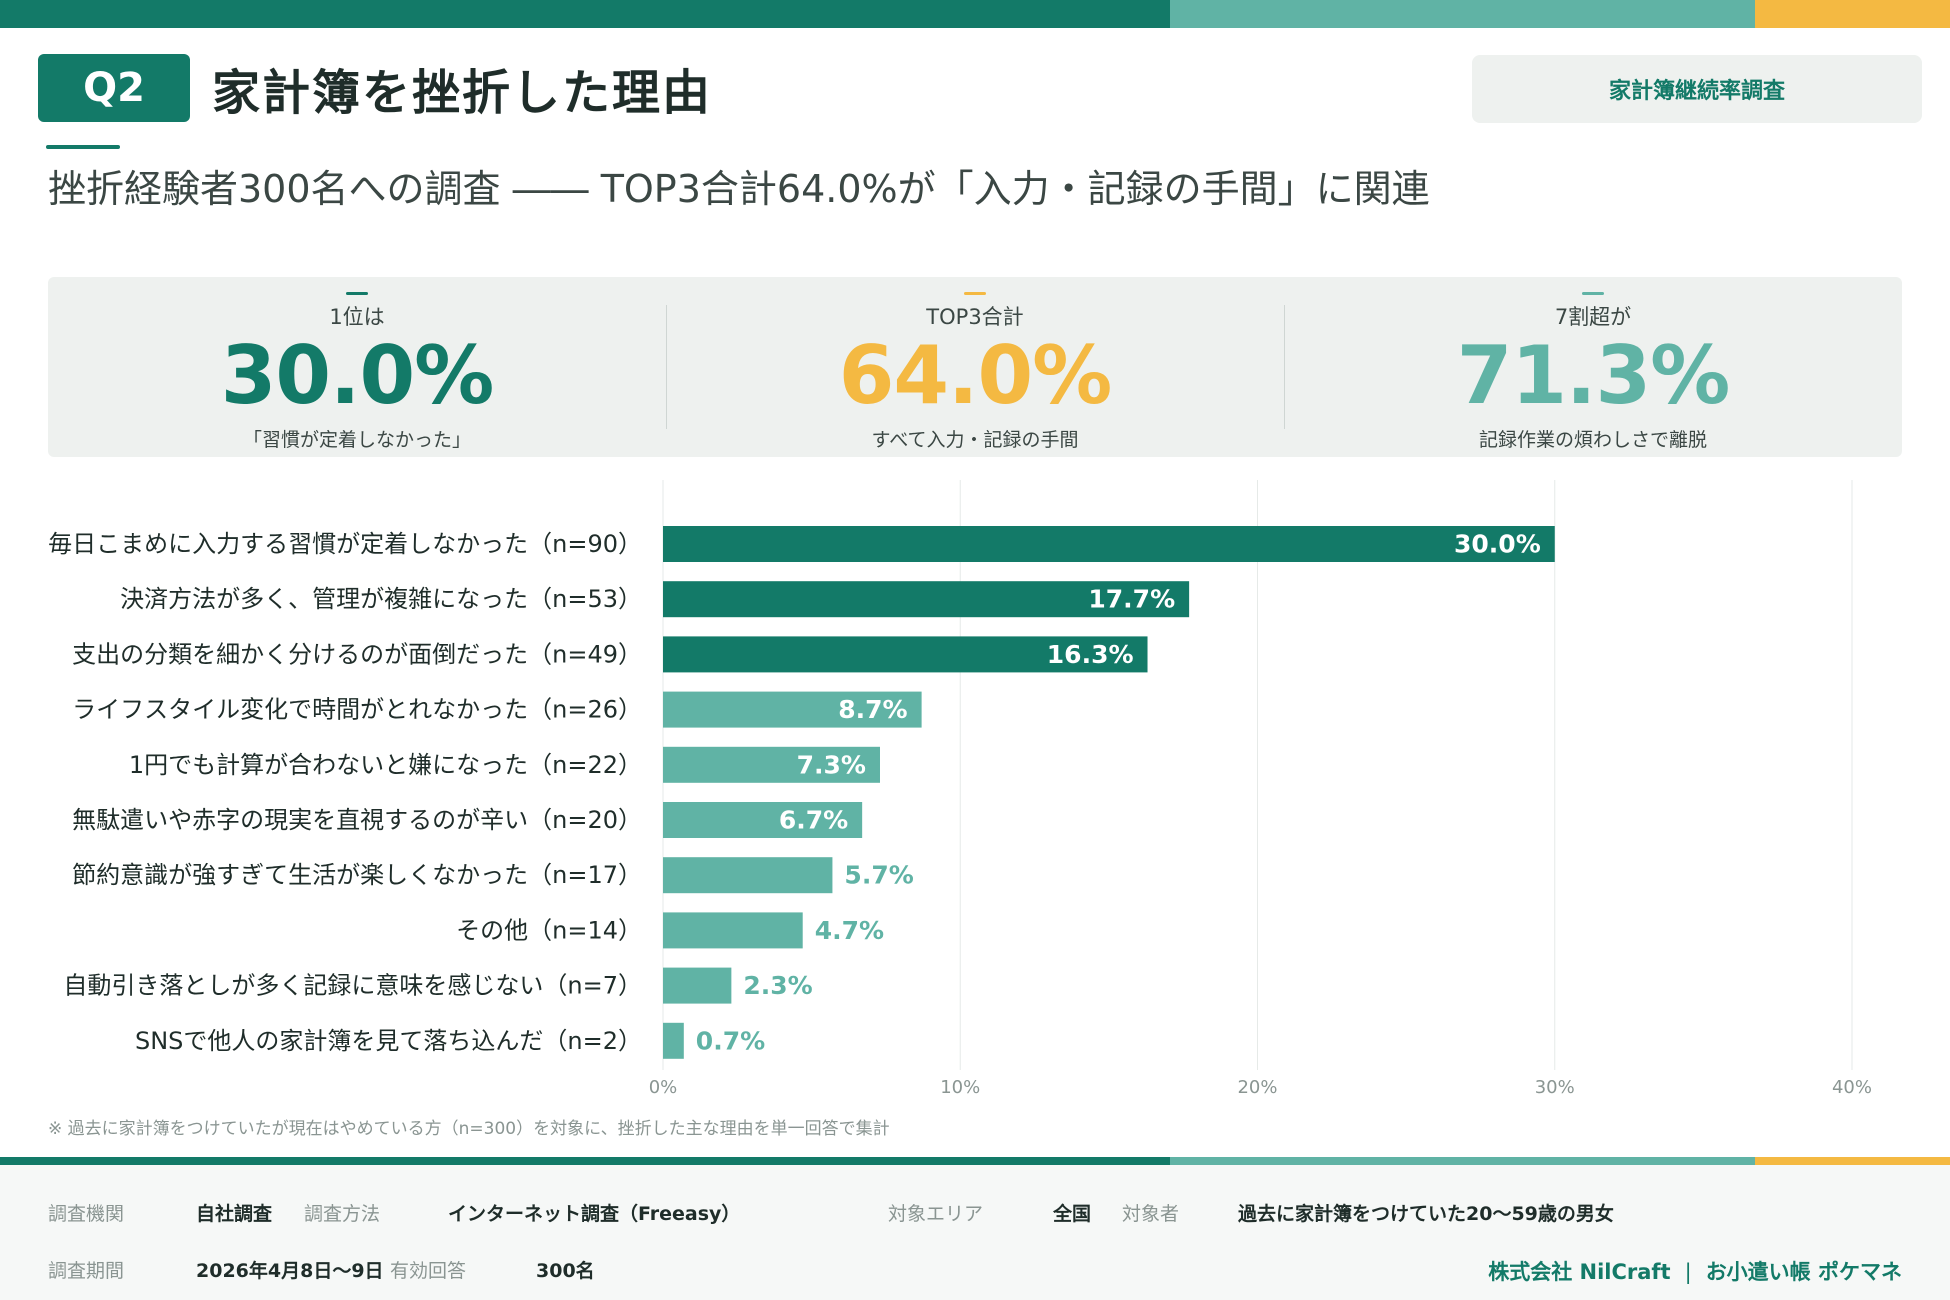 The width and height of the screenshot is (1950, 1300). I want to click on kpi-card-70pct: 7割超が 71.3% 記録作業の煩わしさで離脱, so click(1593, 367).